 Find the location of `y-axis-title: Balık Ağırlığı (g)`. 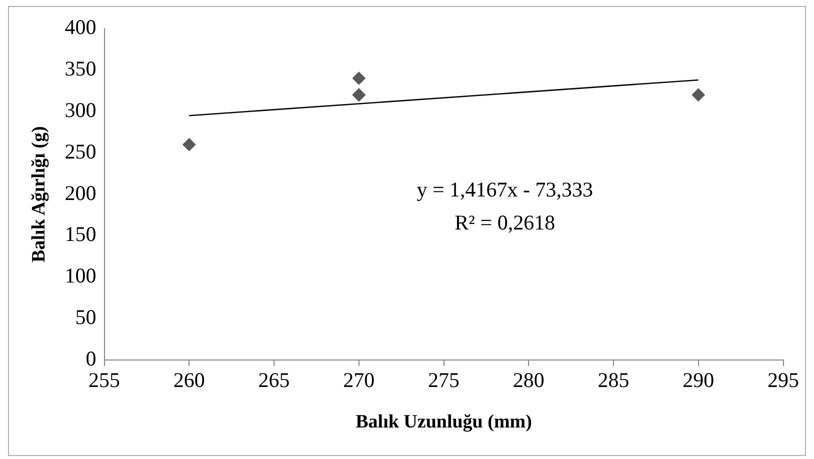

y-axis-title: Balık Ağırlığı (g) is located at coordinates (39, 194).